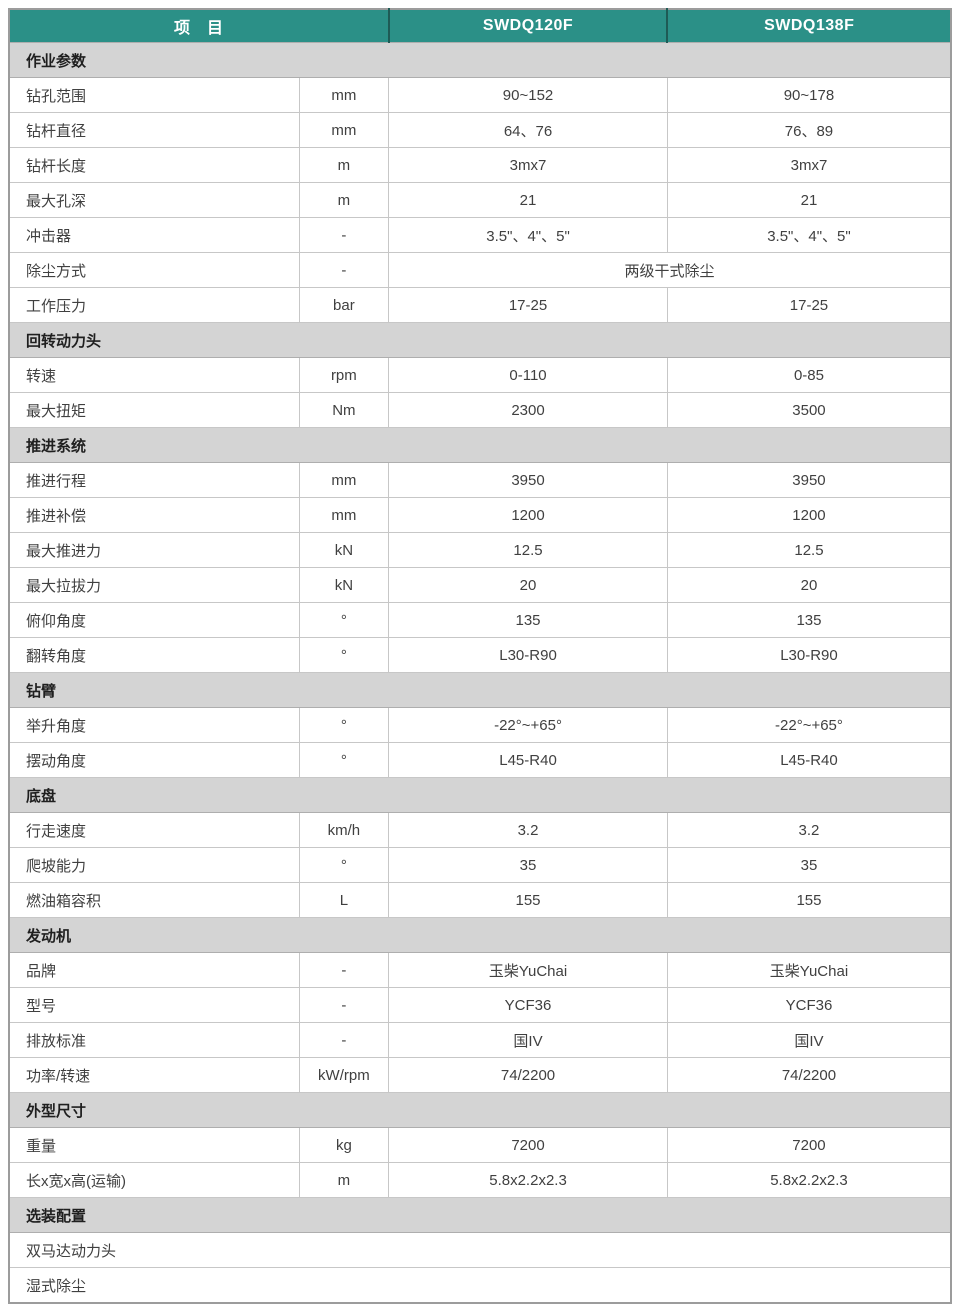 This screenshot has height=1312, width=960. I want to click on spec-value-swdq120f: -22°~+65°, so click(528, 725).